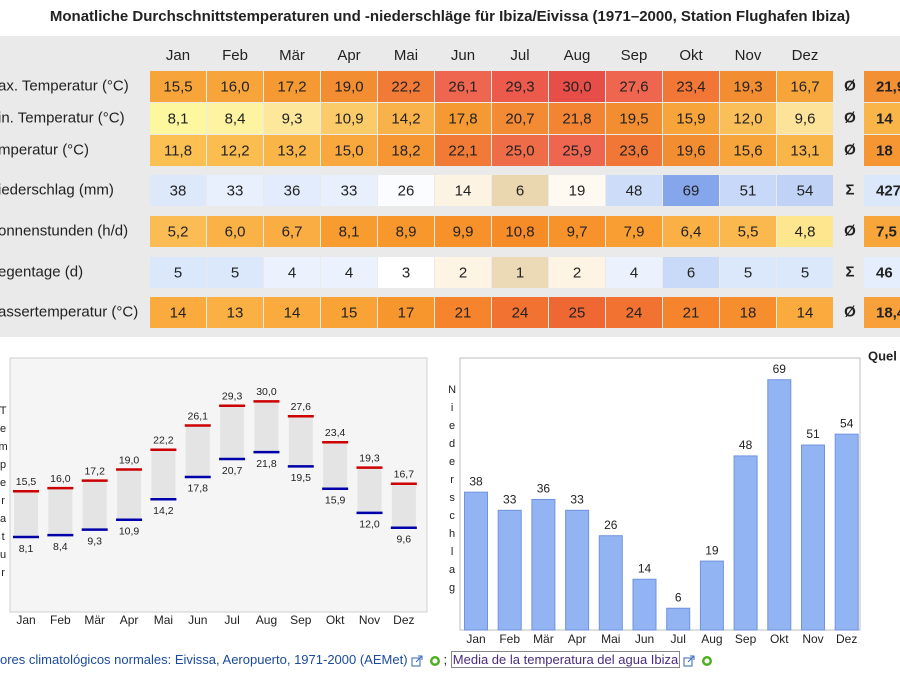 This screenshot has height=674, width=900. I want to click on value-label: 33, so click(577, 499).